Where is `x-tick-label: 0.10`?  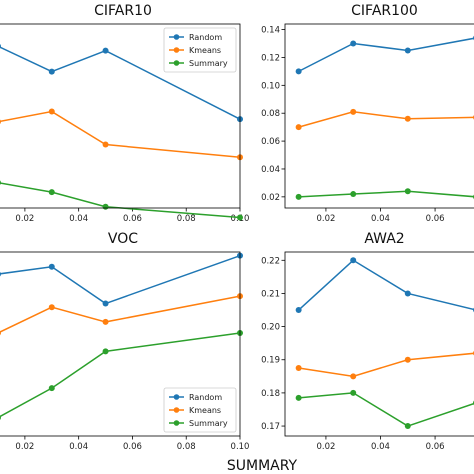 x-tick-label: 0.10 is located at coordinates (240, 447).